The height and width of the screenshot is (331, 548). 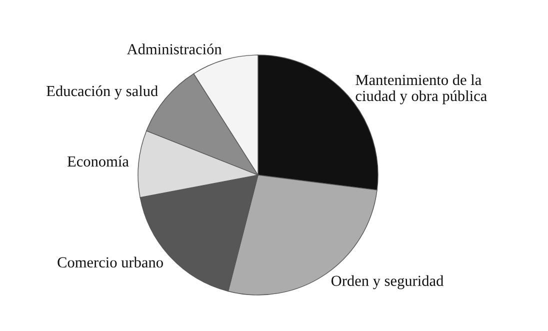 What do you see at coordinates (102, 92) in the screenshot?
I see `slice-label: Educación y salud` at bounding box center [102, 92].